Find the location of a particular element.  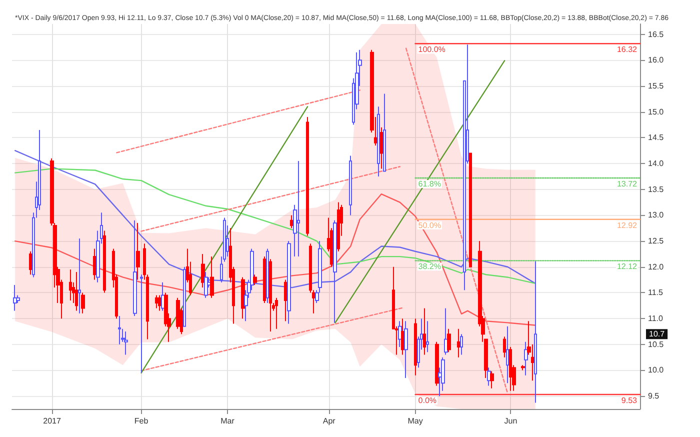

x-tick-label: Feb is located at coordinates (141, 421).